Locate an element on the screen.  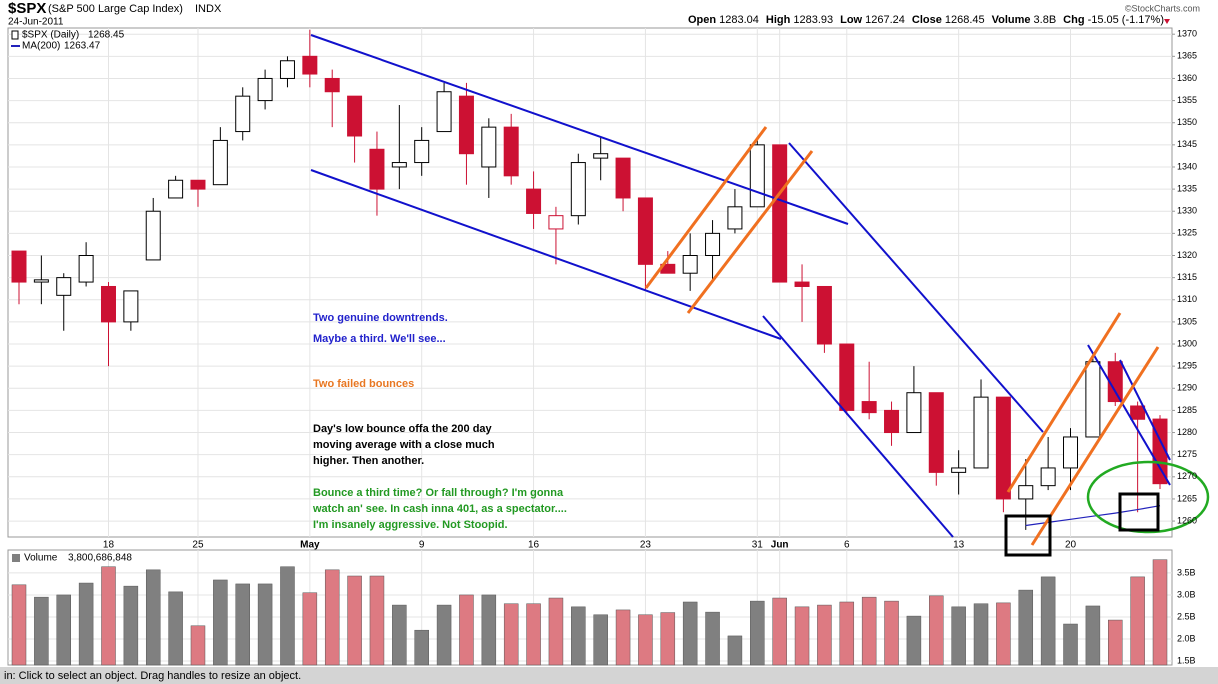
y-tick-label: 1265 is located at coordinates (1187, 498).